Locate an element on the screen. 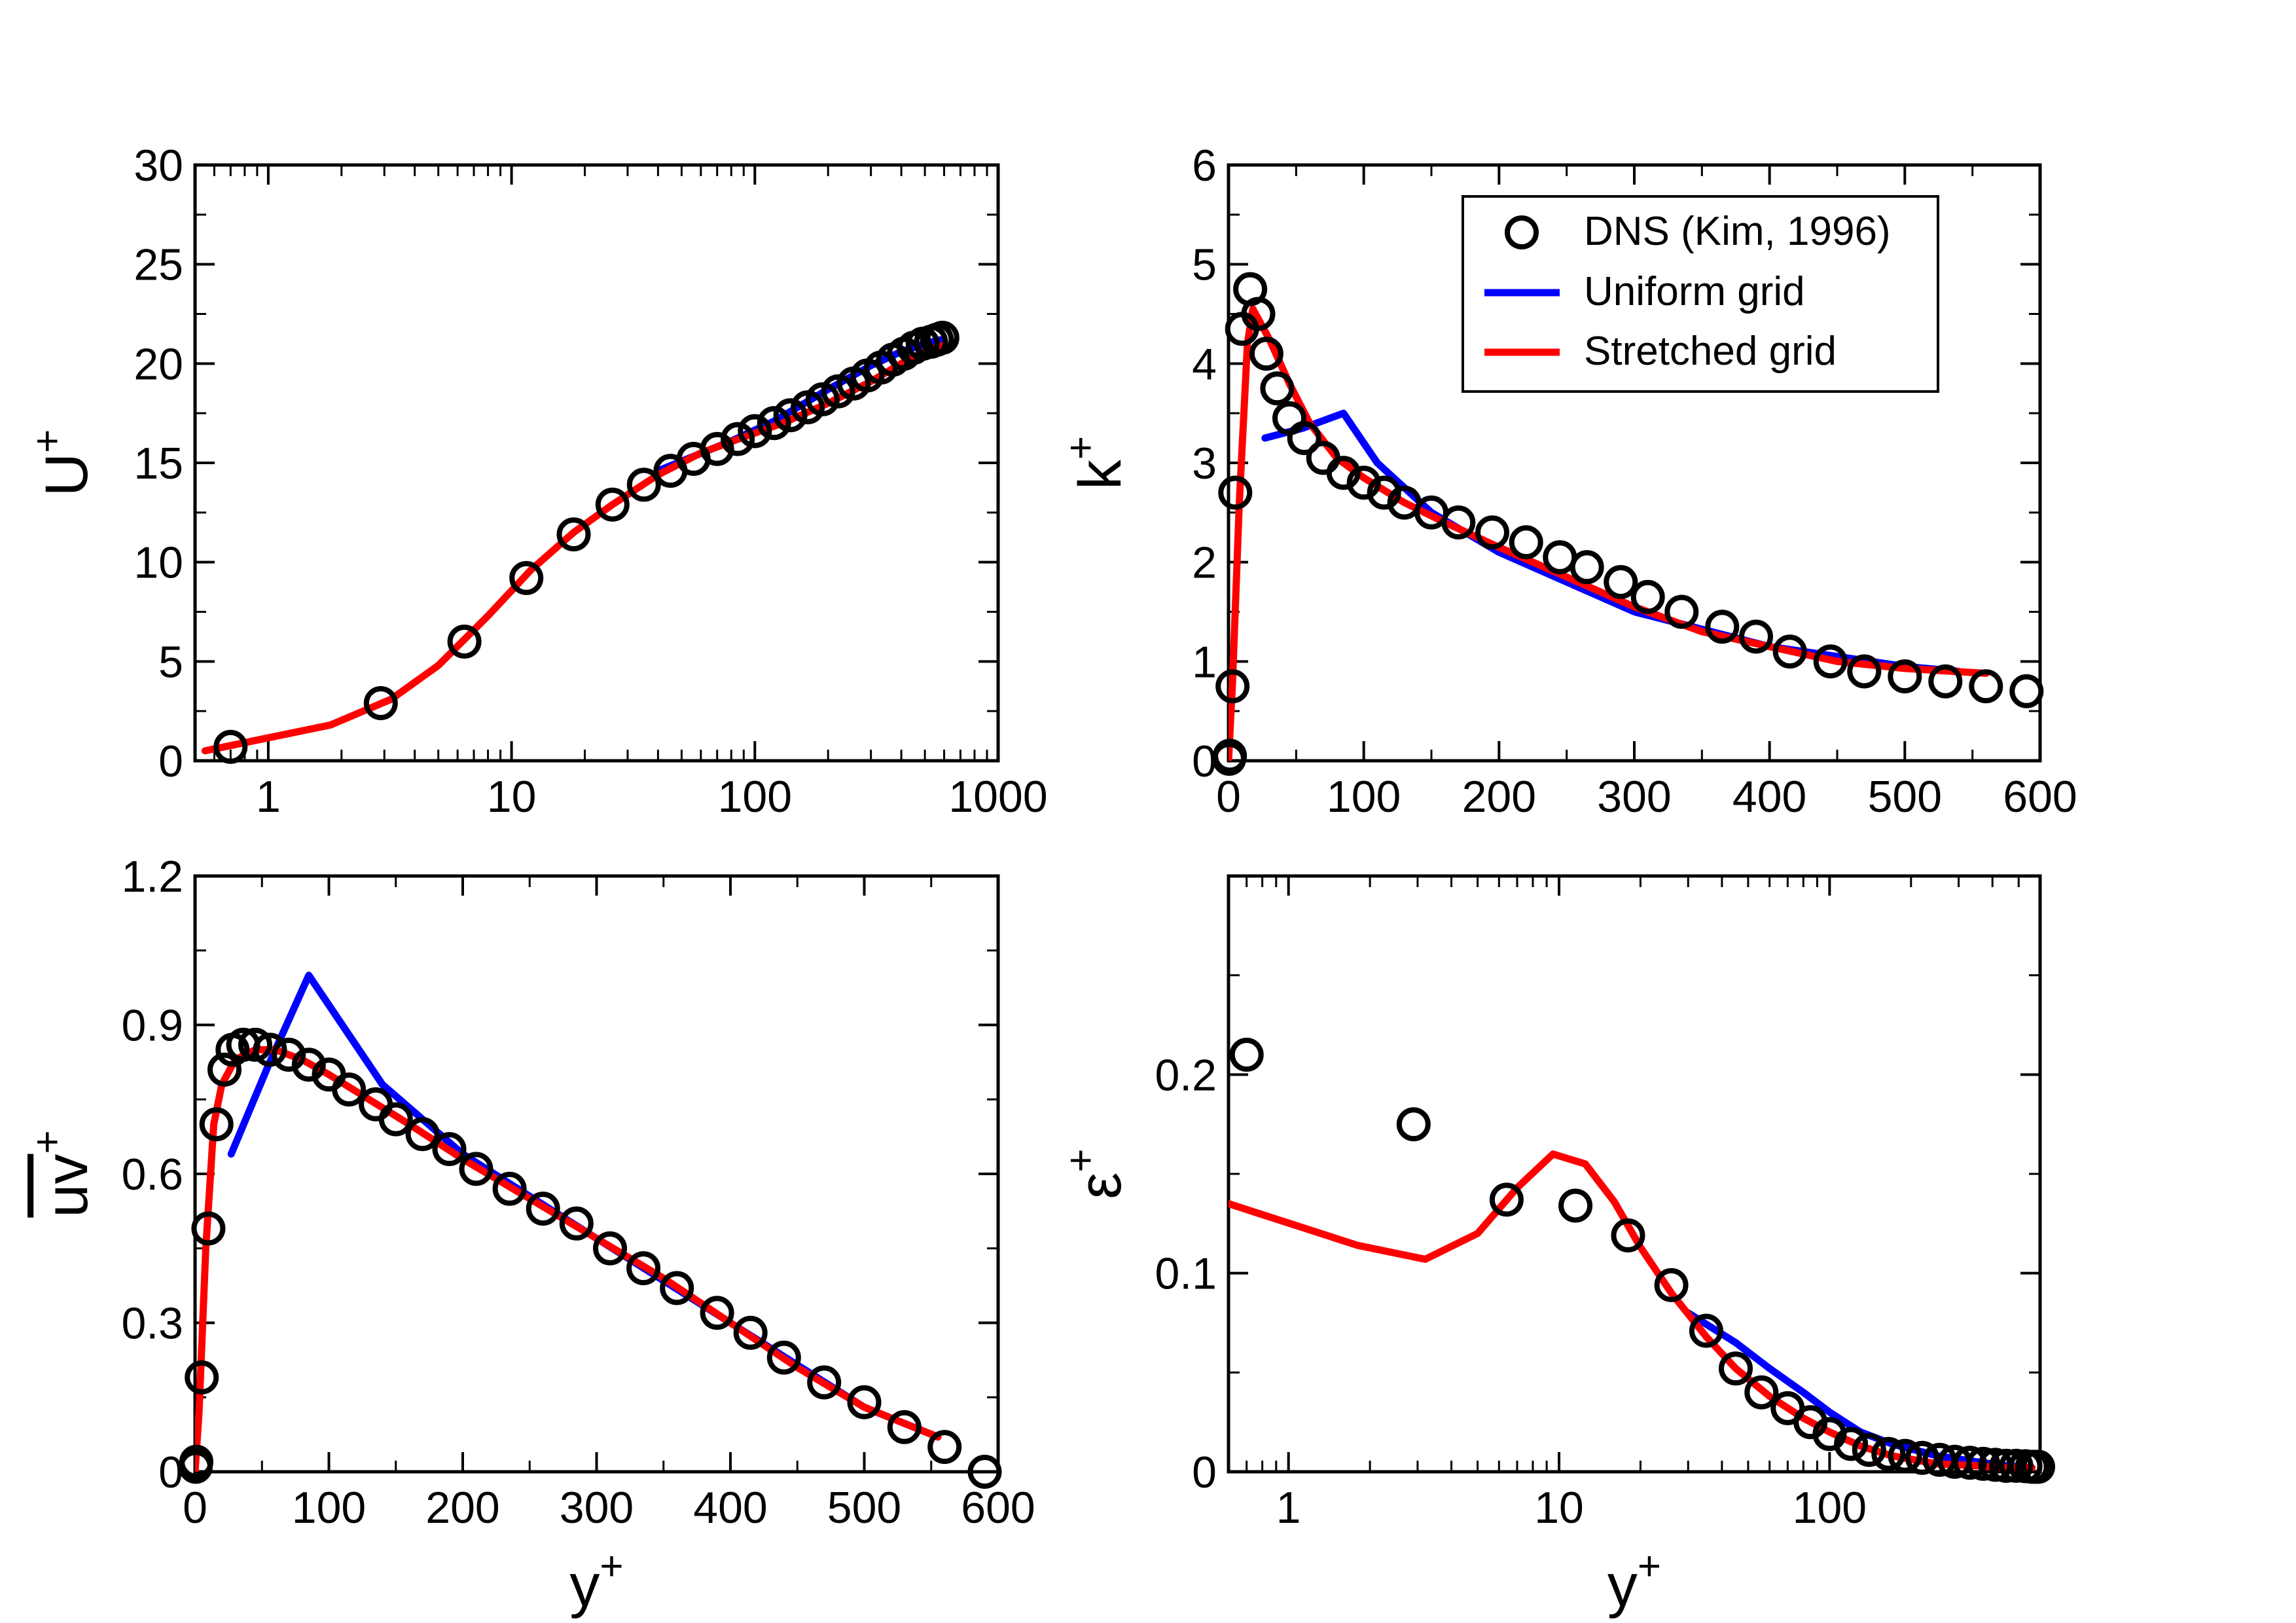  data-layer is located at coordinates (1633, 1311).